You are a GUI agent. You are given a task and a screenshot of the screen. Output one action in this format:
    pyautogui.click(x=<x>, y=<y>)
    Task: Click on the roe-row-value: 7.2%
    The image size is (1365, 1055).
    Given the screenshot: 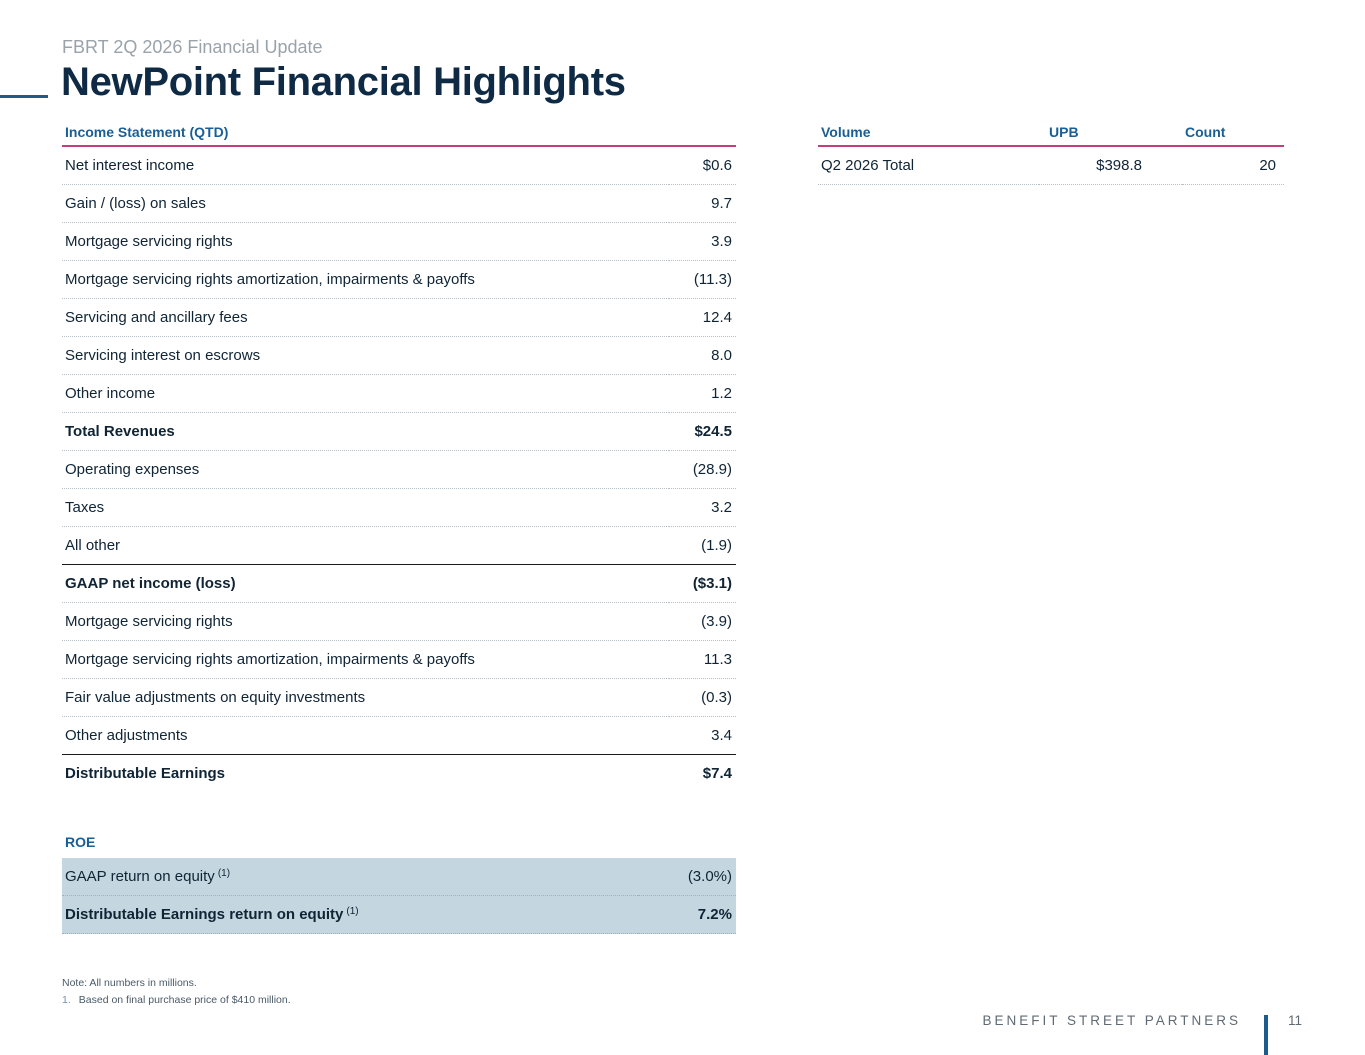 What is the action you would take?
    pyautogui.click(x=686, y=914)
    